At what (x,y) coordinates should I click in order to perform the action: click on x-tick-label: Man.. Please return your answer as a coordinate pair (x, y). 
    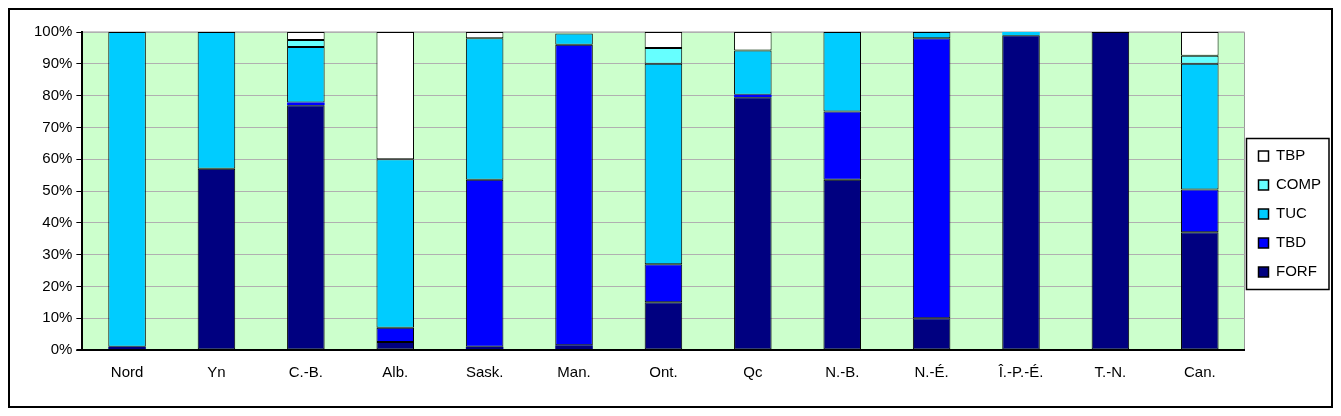
    Looking at the image, I should click on (574, 372).